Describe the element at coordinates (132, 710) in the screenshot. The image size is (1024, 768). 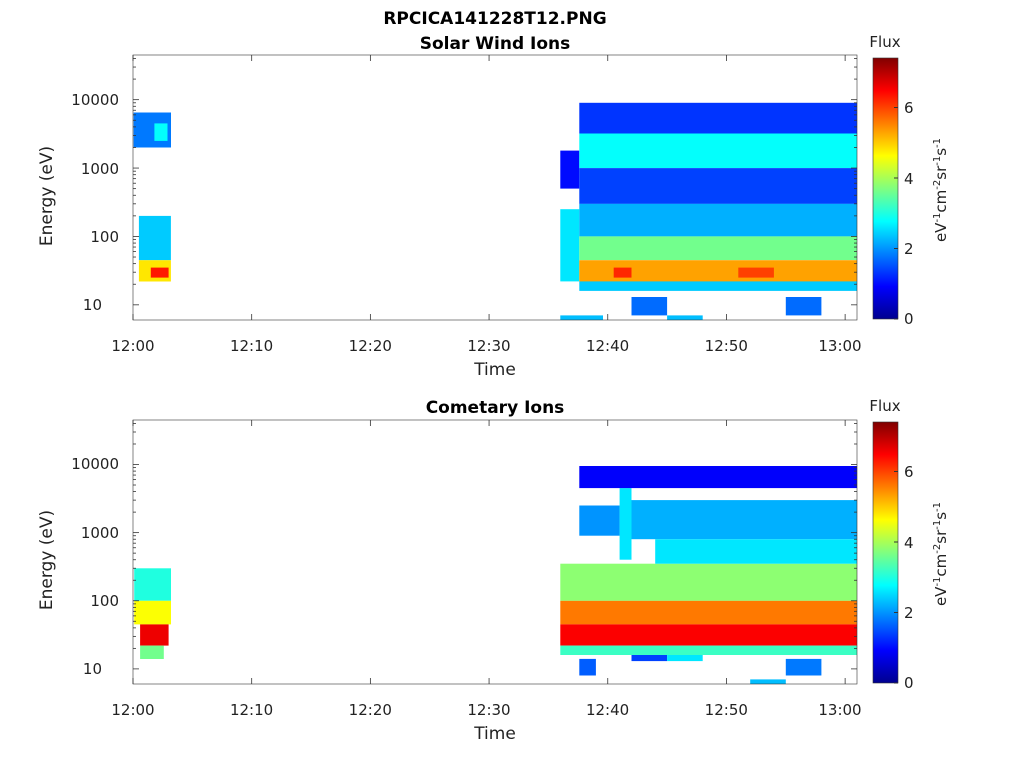
I see `panel2-xtick-0: 12:00` at that location.